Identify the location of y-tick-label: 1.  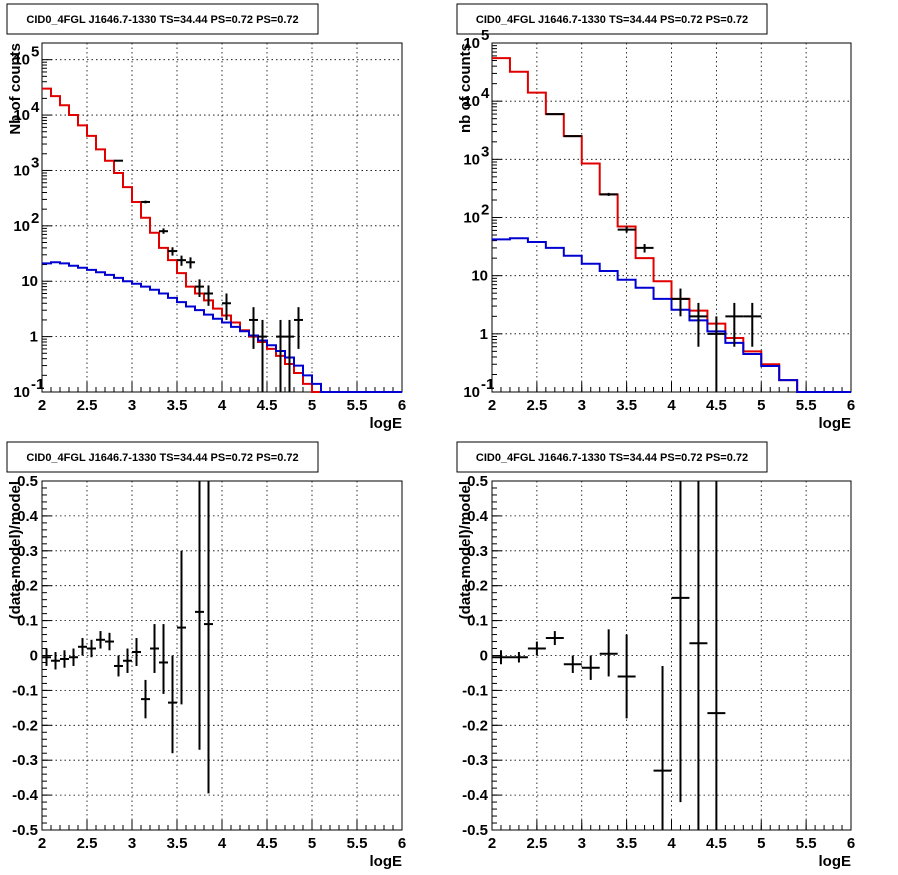
(484, 334).